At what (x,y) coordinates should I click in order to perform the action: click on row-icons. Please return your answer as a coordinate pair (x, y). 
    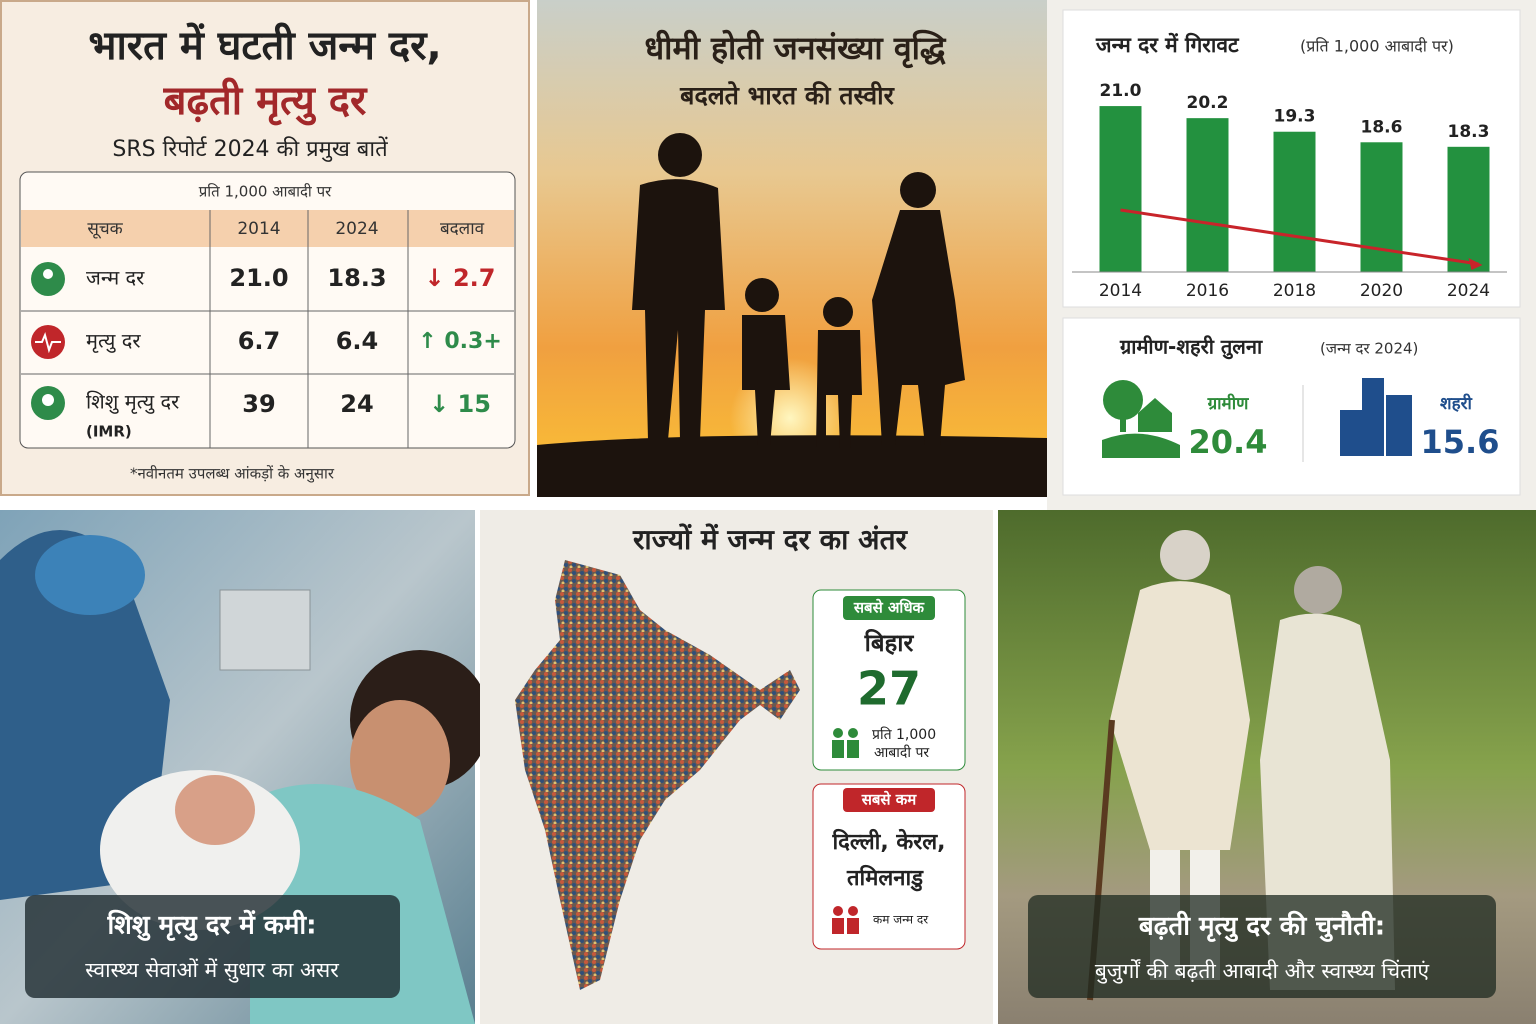
    Looking at the image, I should click on (48, 341).